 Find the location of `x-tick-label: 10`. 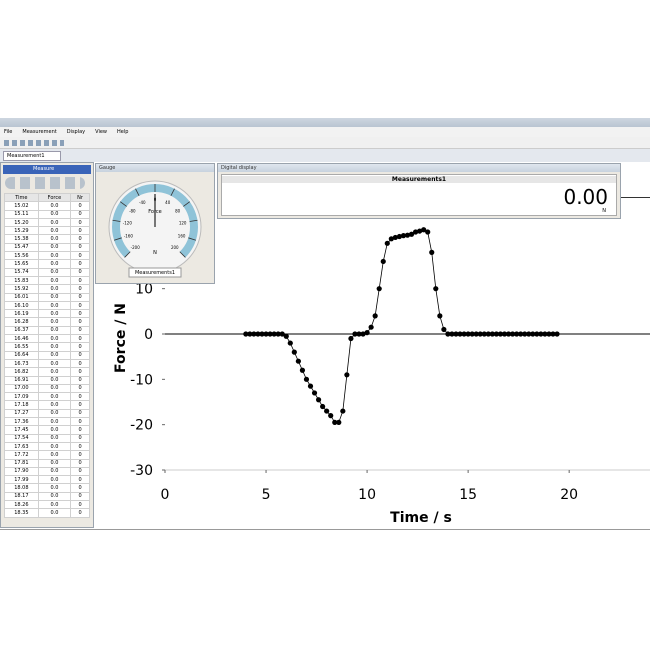

x-tick-label: 10 is located at coordinates (367, 495).